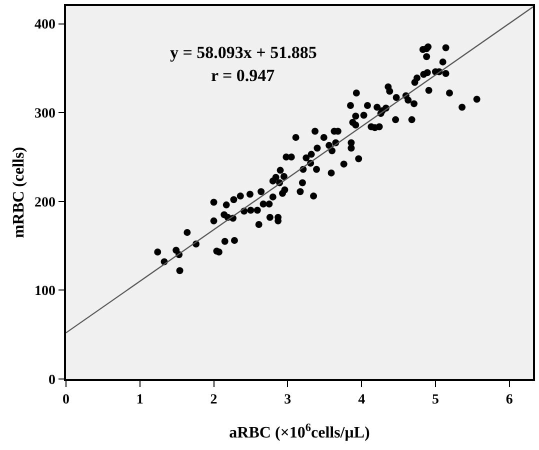  I want to click on y-tick-label: 300, so click(45, 114).